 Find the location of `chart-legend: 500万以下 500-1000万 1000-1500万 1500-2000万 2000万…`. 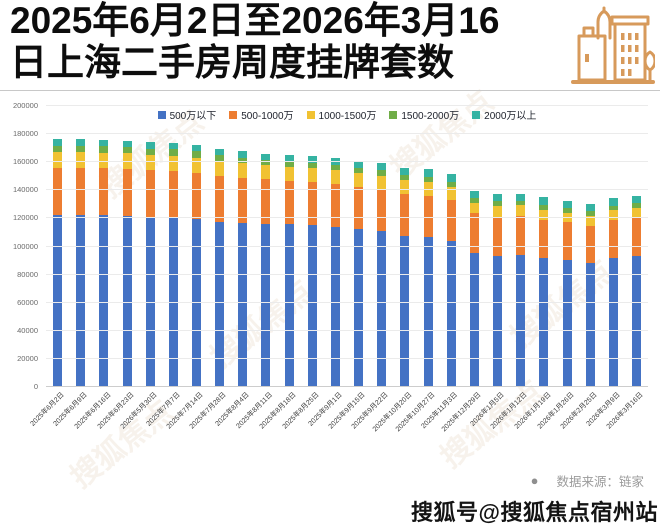

chart-legend: 500万以下 500-1000万 1000-1500万 1500-2000万 2000万… is located at coordinates (347, 114).